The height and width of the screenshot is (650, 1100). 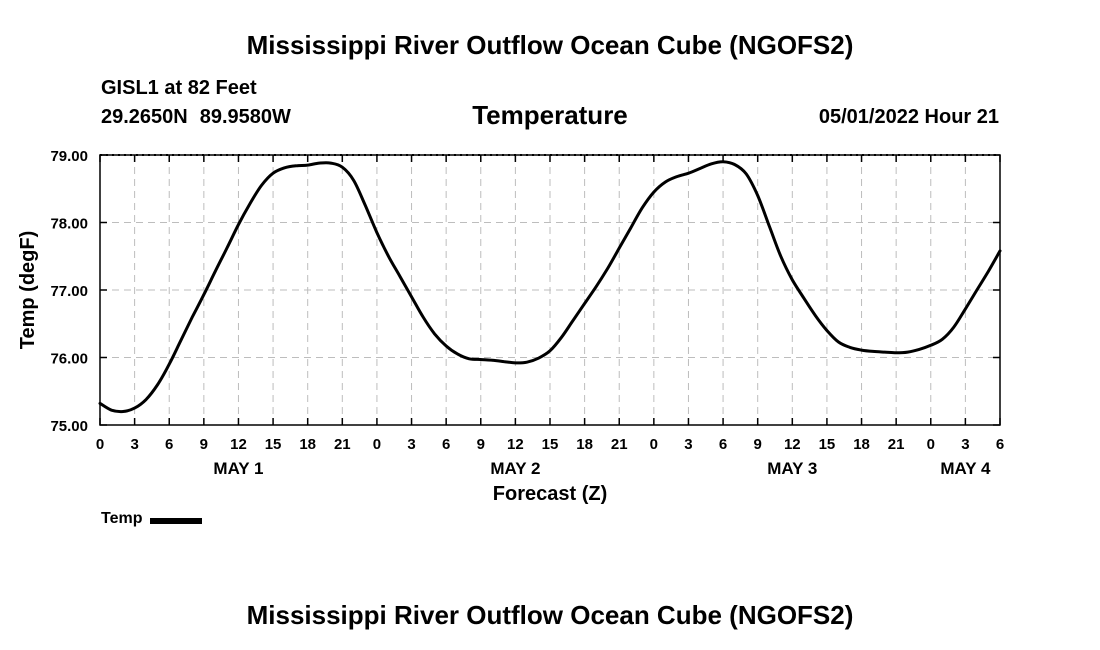 I want to click on y-tick-label: 76.00, so click(x=69, y=359).